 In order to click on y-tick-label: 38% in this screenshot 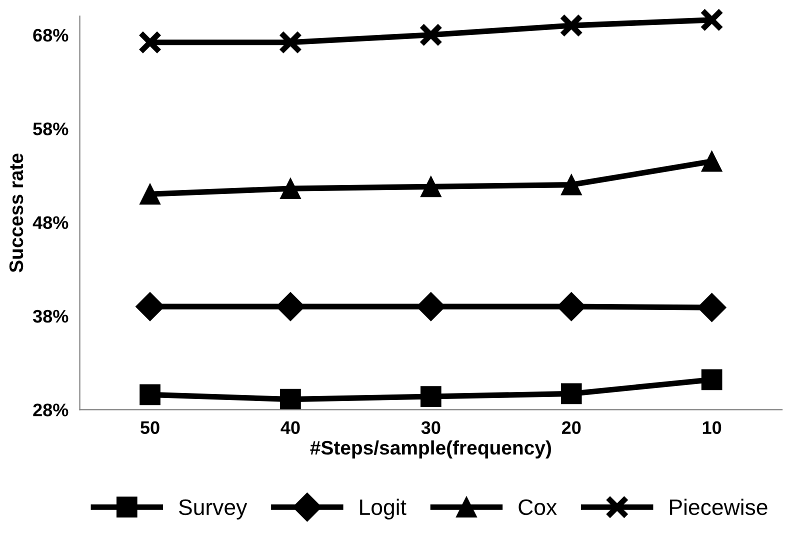, I will do `click(50, 316)`.